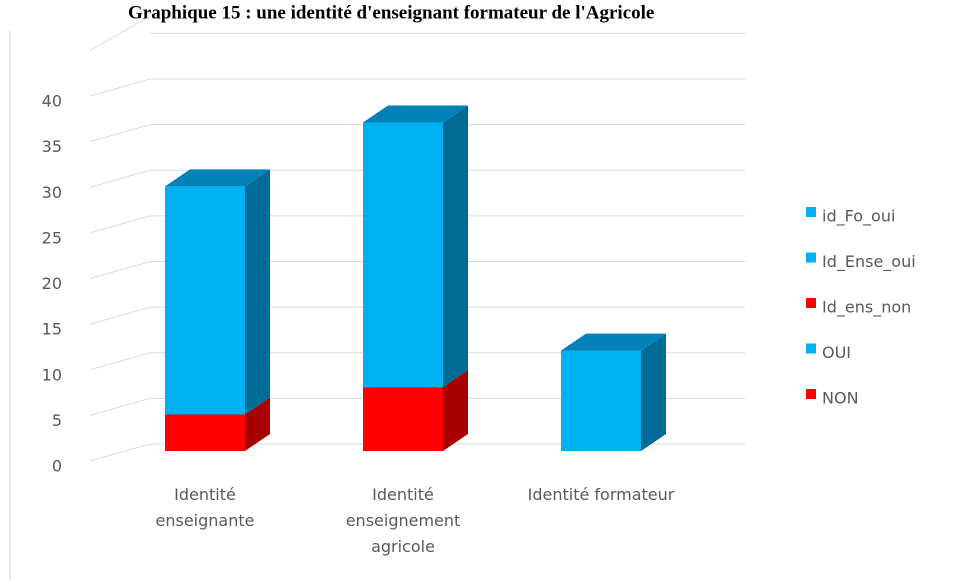 The height and width of the screenshot is (580, 955). Describe the element at coordinates (57, 466) in the screenshot. I see `y-tick-label: 0` at that location.